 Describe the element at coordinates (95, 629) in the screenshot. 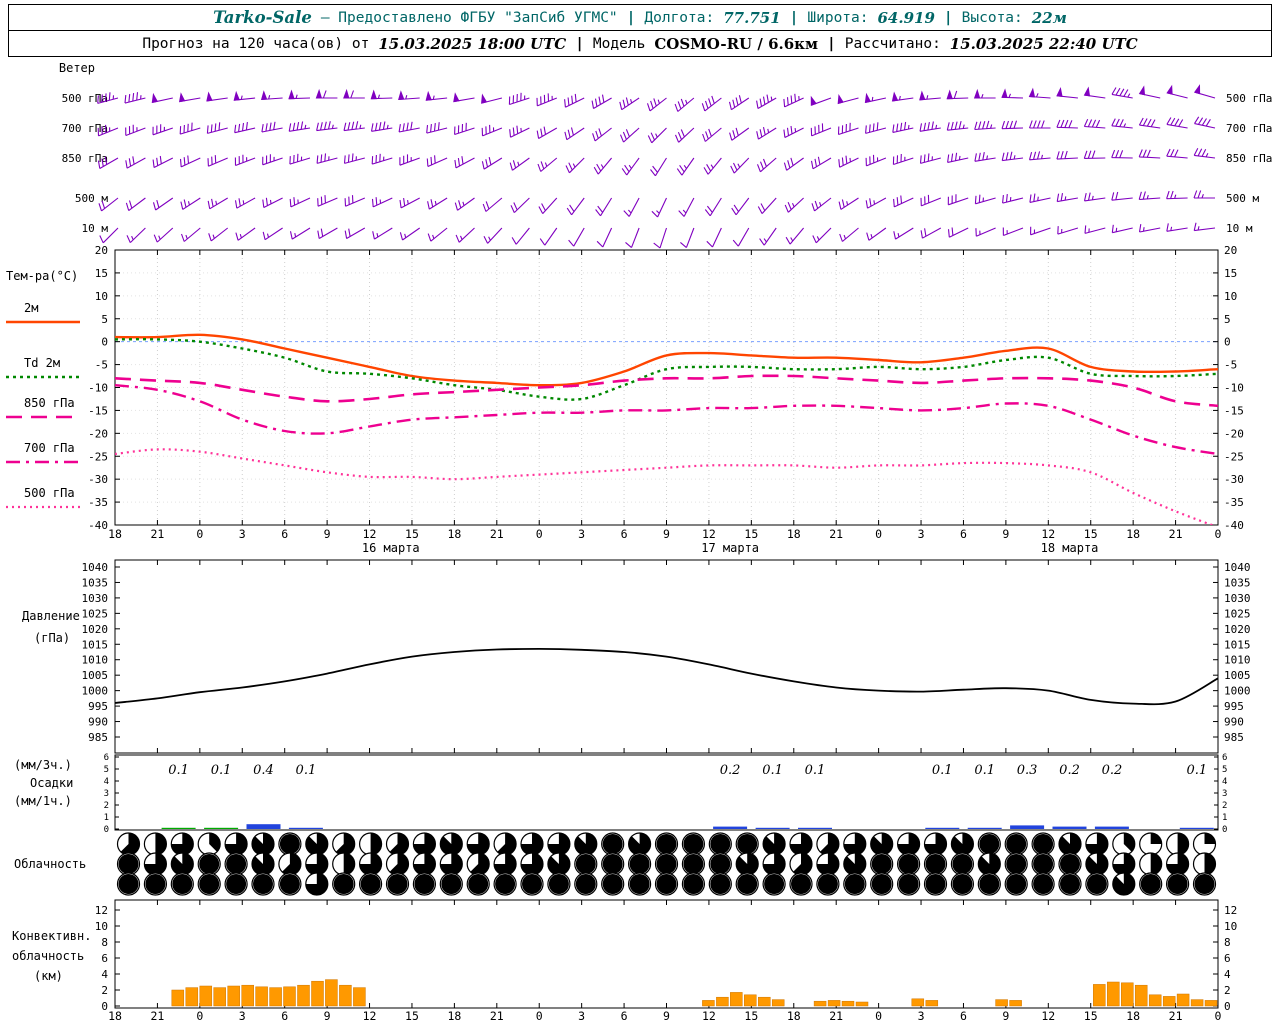

I see `ytick-label: 1020` at that location.